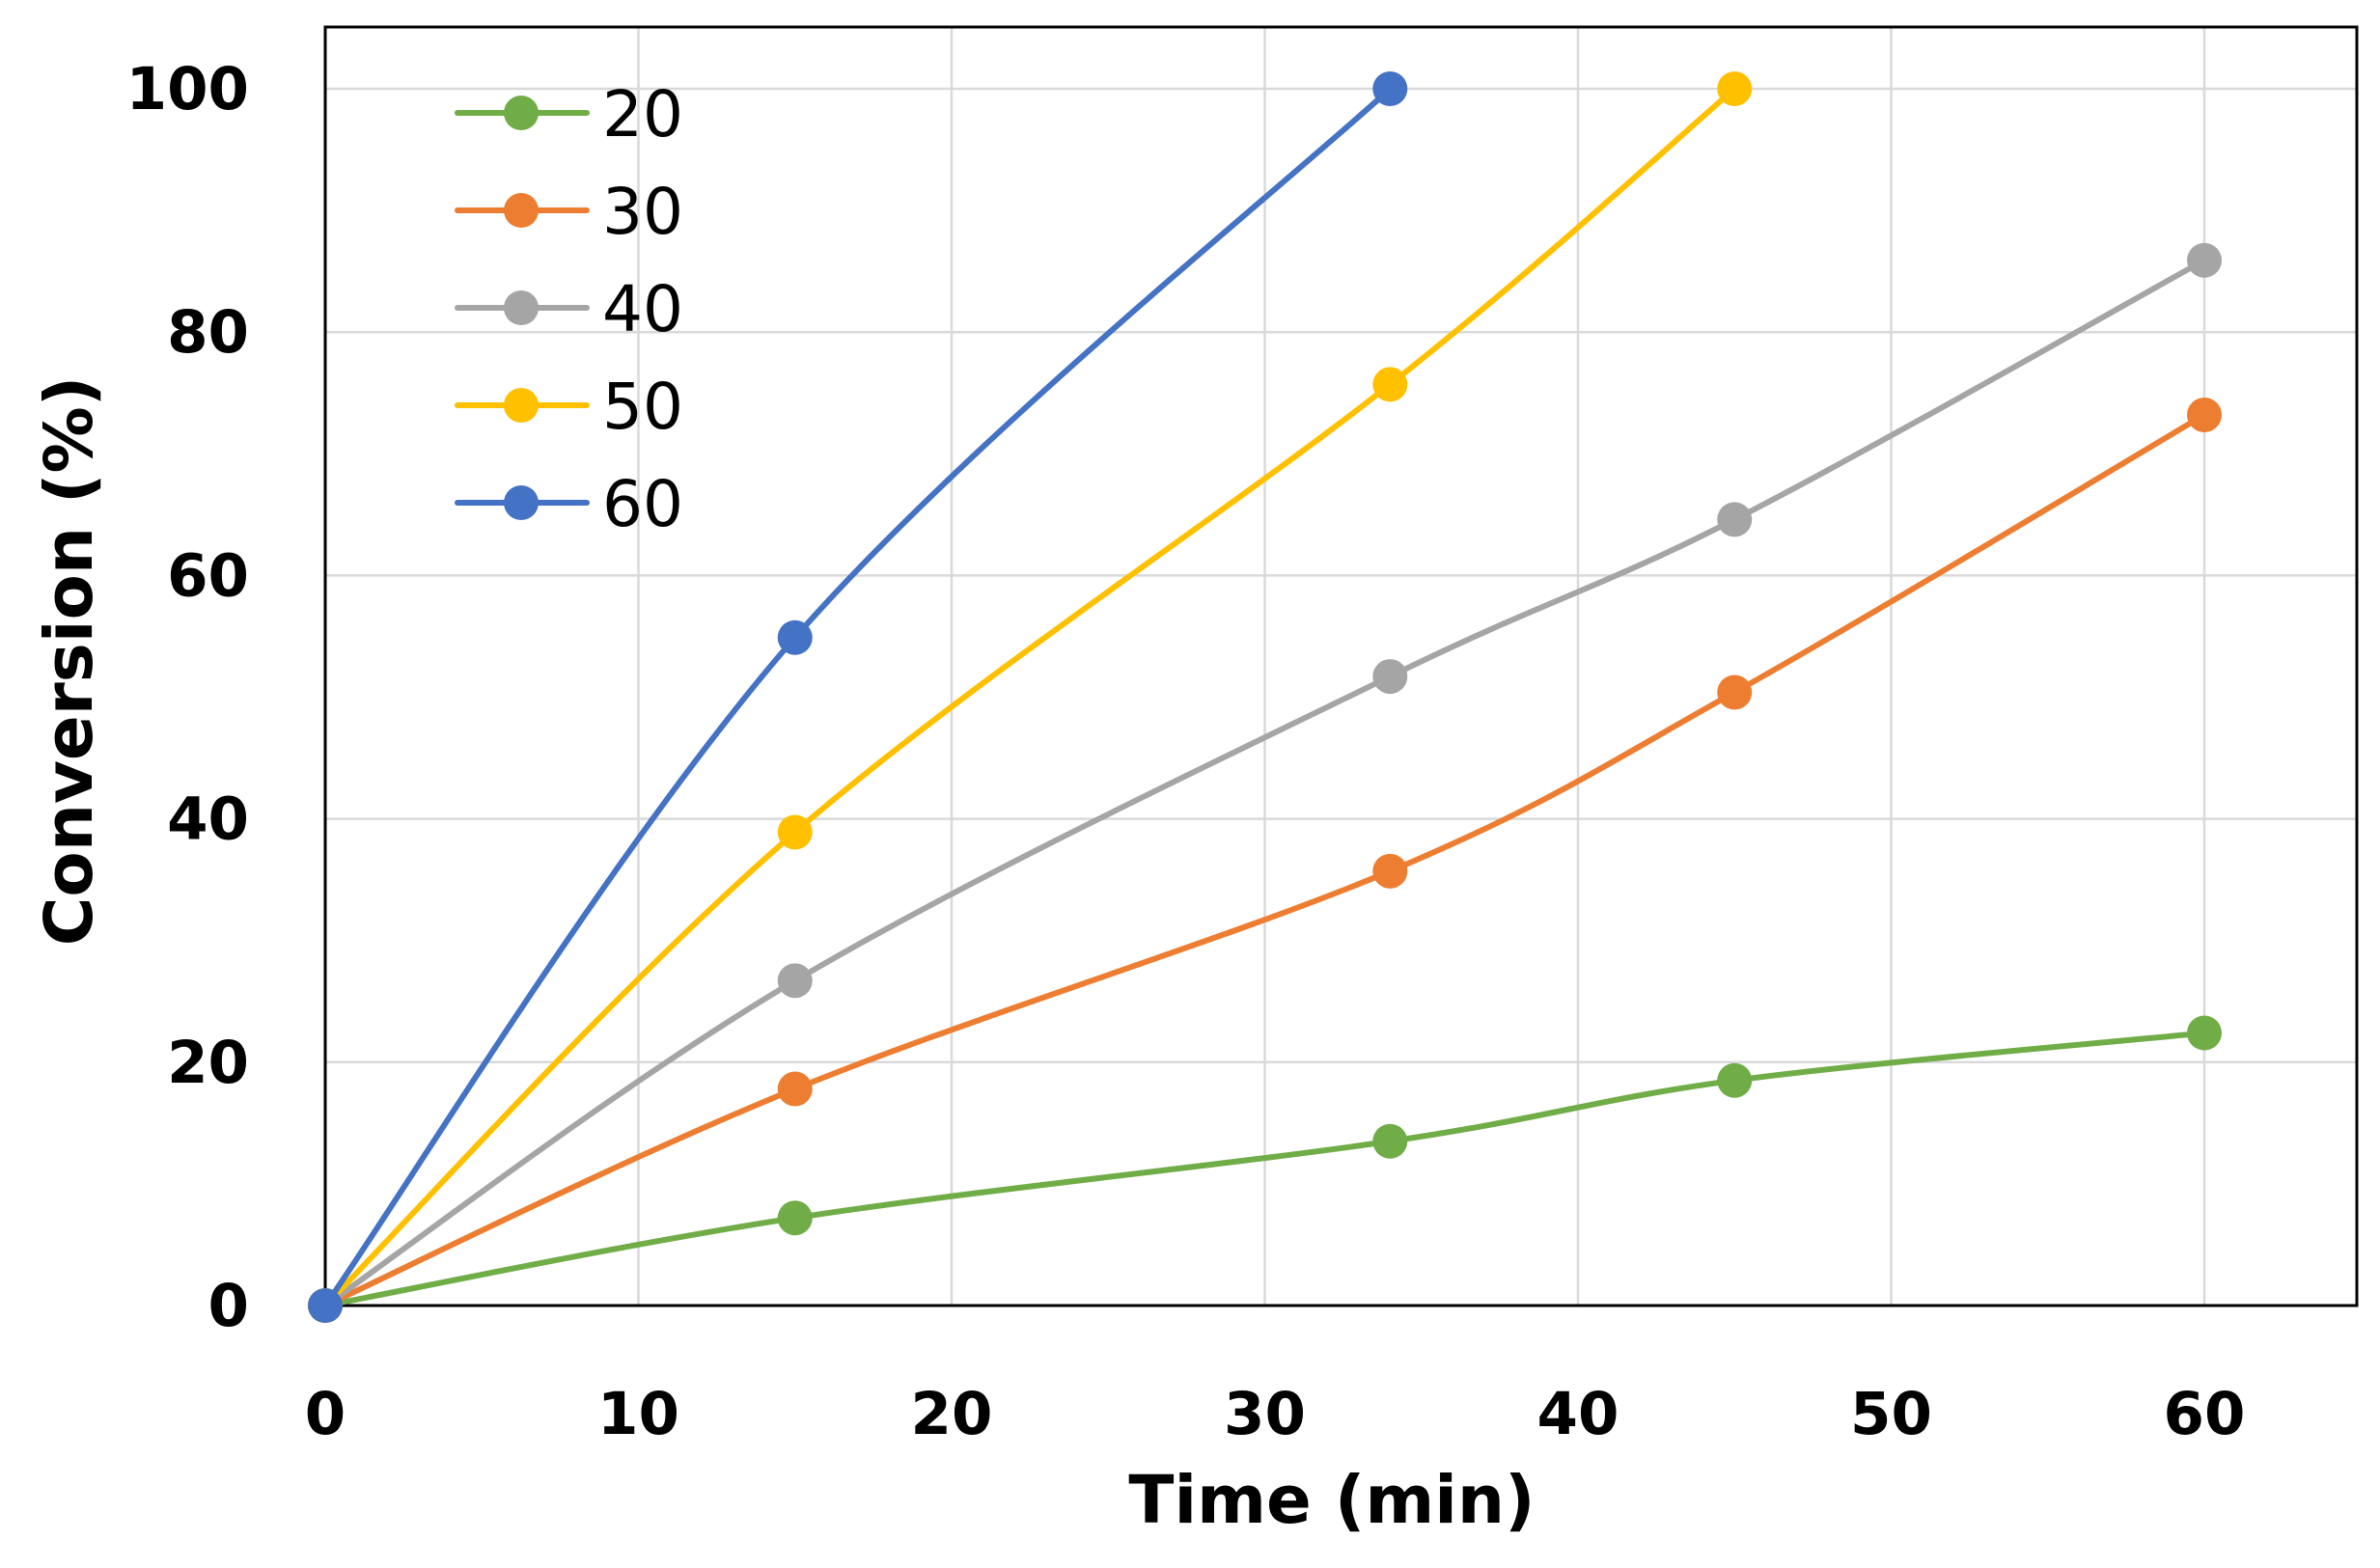 Image resolution: width=2380 pixels, height=1568 pixels. I want to click on x-tick-label: 20, so click(952, 1414).